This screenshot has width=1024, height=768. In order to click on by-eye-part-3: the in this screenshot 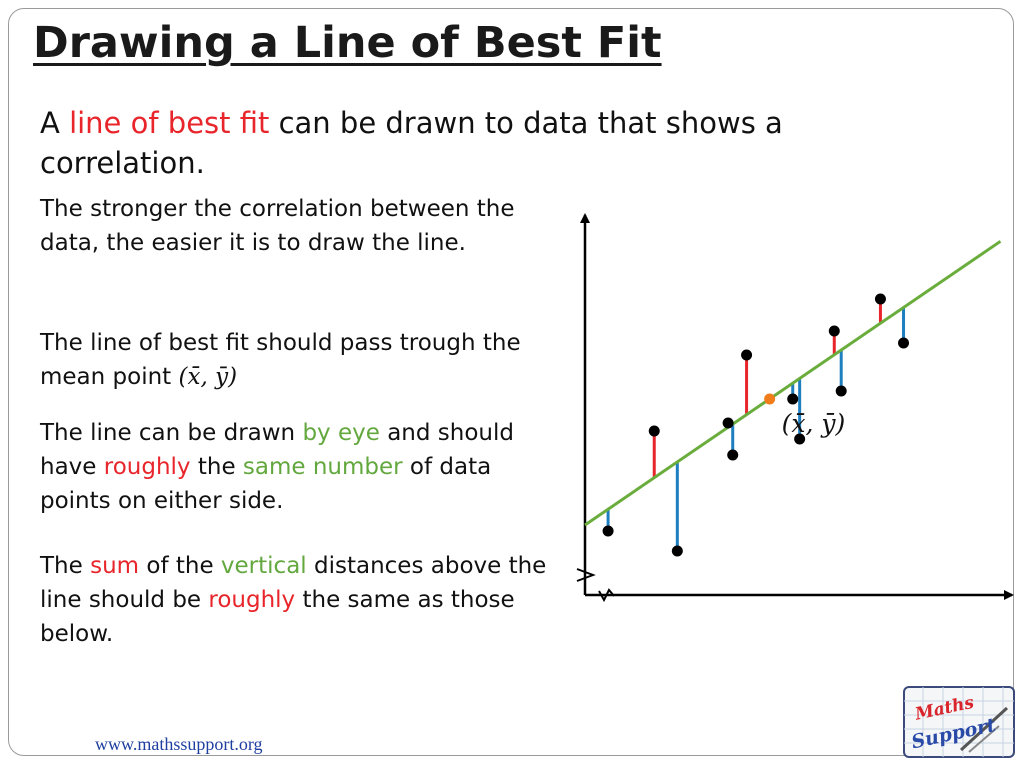, I will do `click(216, 467)`.